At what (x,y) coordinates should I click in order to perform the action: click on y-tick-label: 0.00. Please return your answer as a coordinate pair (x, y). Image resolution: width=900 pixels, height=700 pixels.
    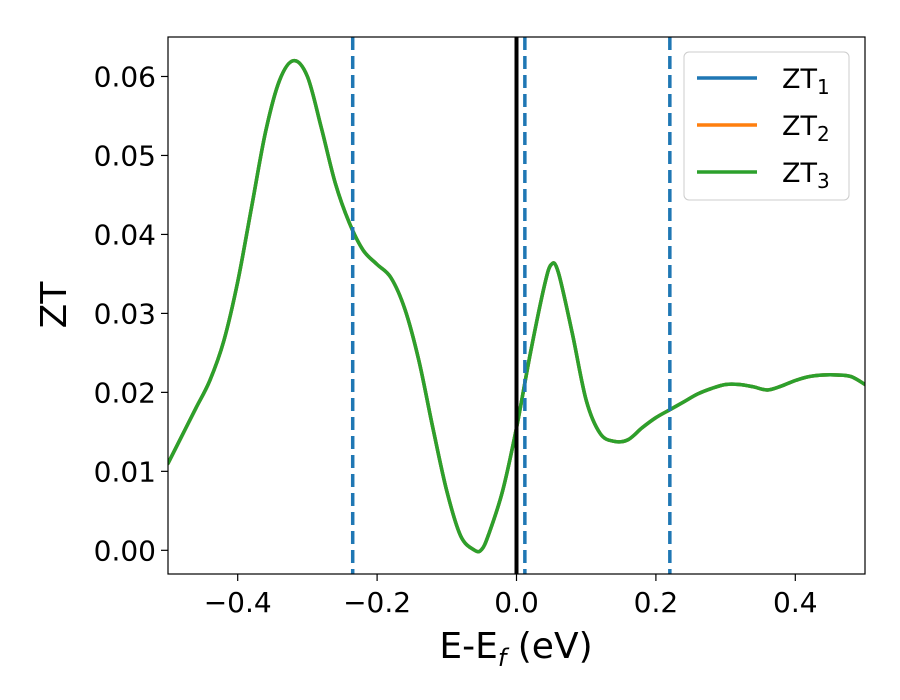
    Looking at the image, I should click on (125, 550).